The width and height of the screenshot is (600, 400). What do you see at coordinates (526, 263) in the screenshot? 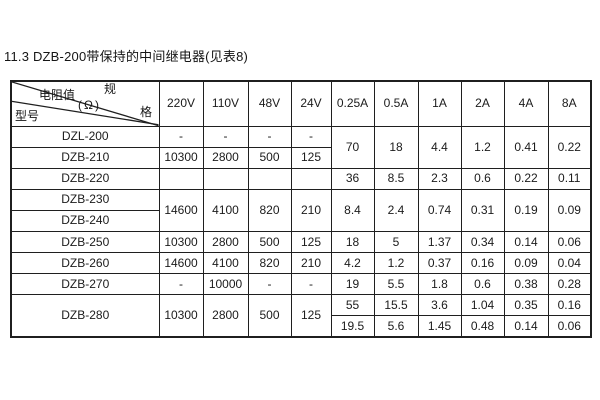
I see `value-cell: 0.09` at bounding box center [526, 263].